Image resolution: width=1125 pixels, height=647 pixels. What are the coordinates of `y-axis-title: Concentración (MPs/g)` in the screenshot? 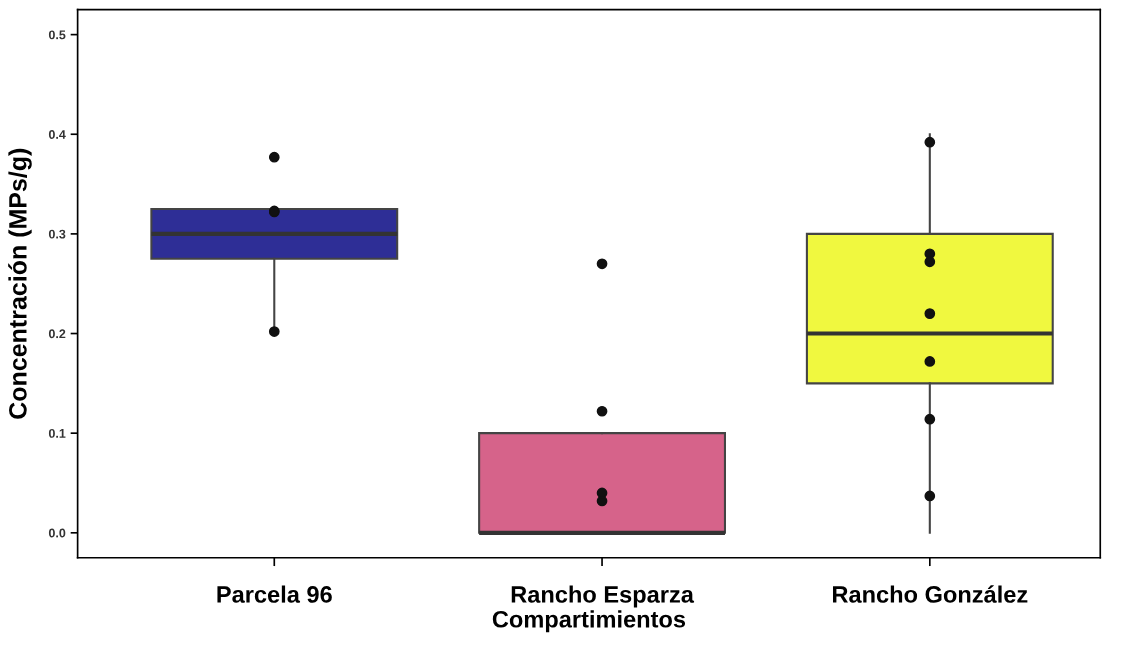 It's located at (20, 283).